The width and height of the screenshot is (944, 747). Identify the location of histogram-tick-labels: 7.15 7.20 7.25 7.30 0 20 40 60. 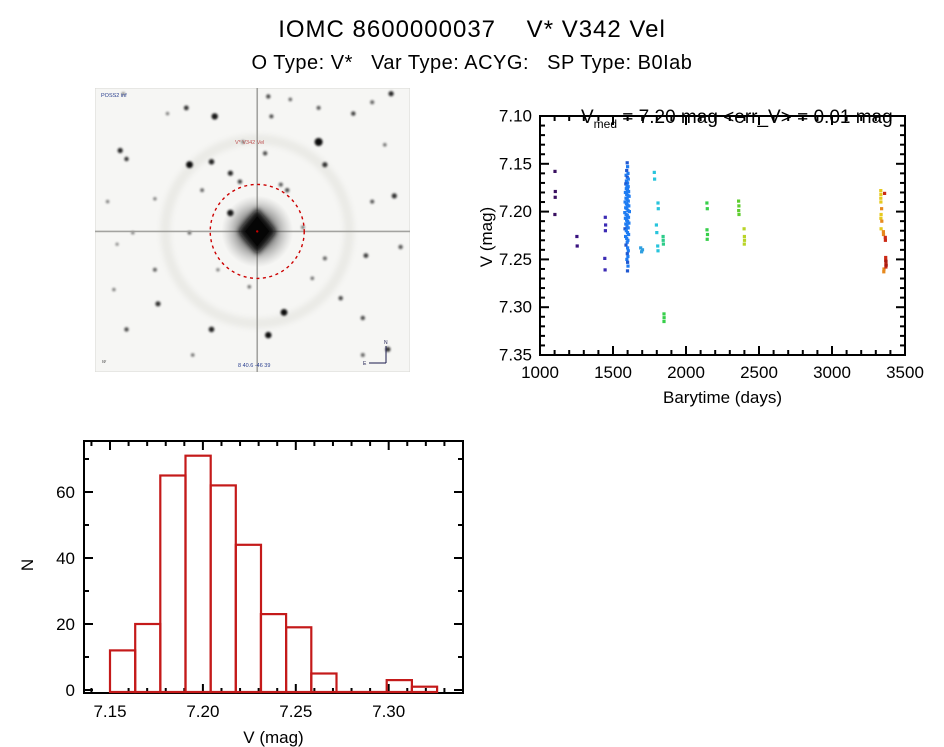
(230, 602).